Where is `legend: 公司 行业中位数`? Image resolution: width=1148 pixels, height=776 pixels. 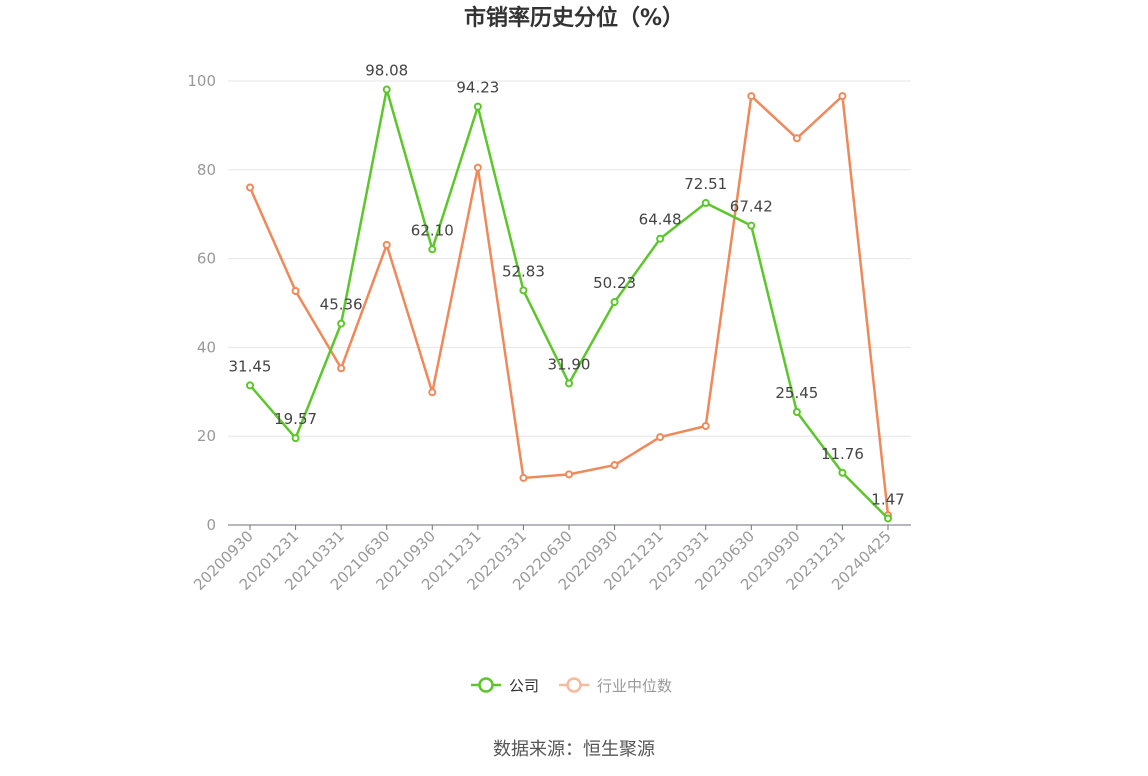
legend: 公司 行业中位数 is located at coordinates (571, 686).